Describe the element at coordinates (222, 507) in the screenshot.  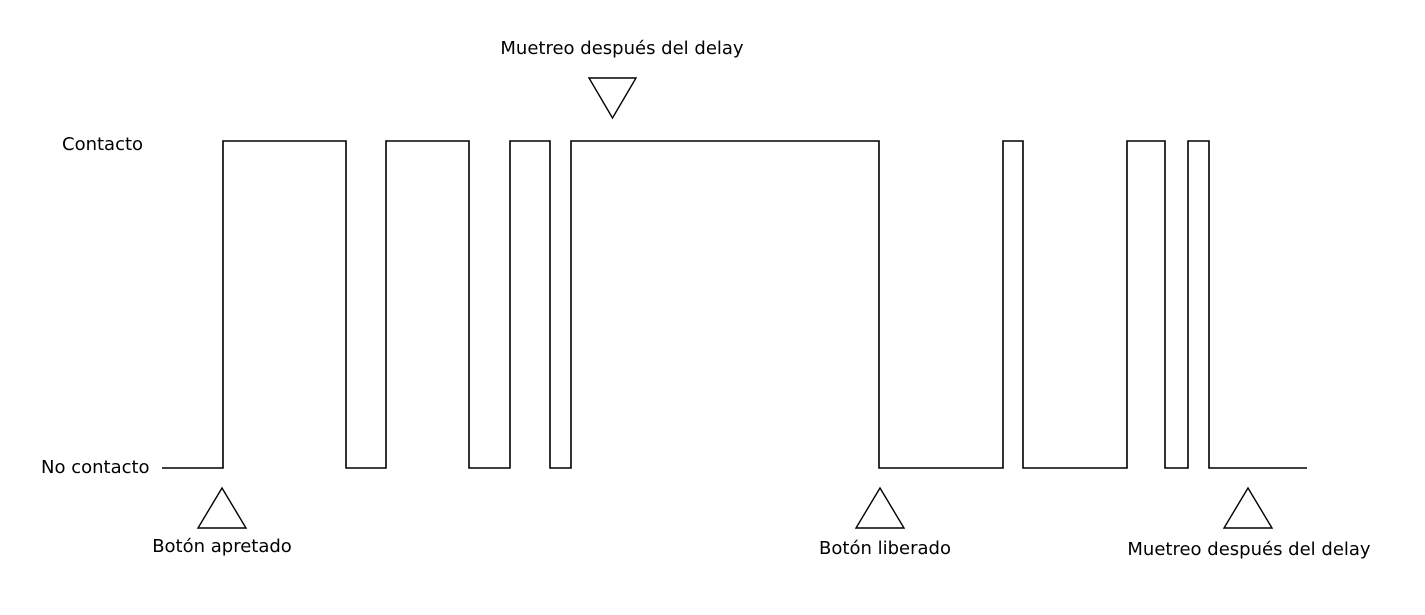
I see `button-pressed-triangle-icon` at that location.